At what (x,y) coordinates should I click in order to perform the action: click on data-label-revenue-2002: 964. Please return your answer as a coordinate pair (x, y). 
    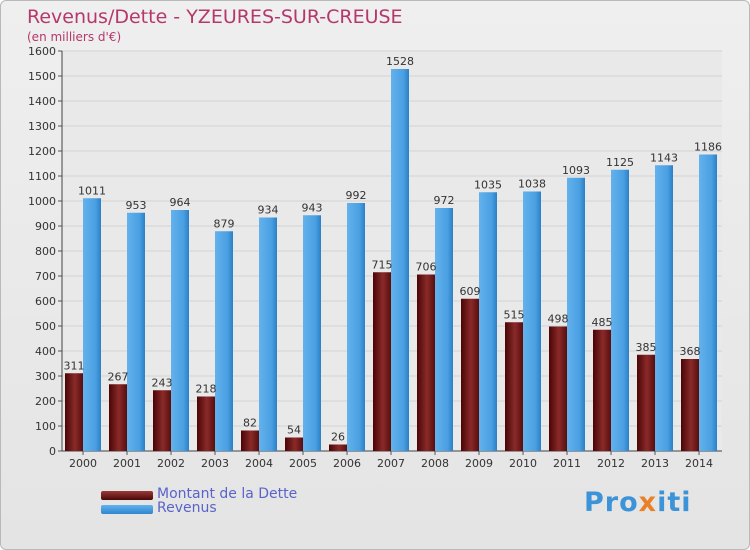
    Looking at the image, I should click on (180, 202).